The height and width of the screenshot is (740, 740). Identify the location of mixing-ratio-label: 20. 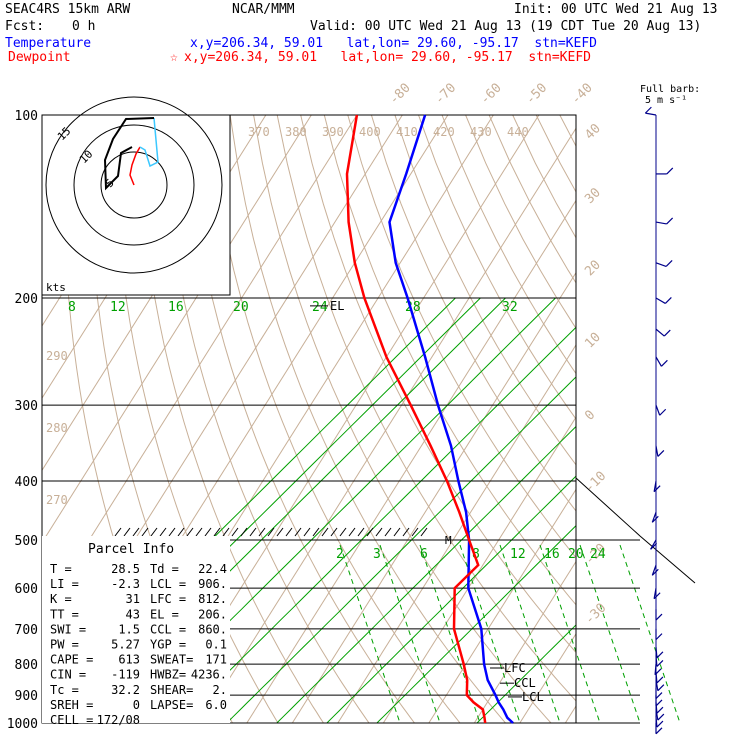
(576, 554).